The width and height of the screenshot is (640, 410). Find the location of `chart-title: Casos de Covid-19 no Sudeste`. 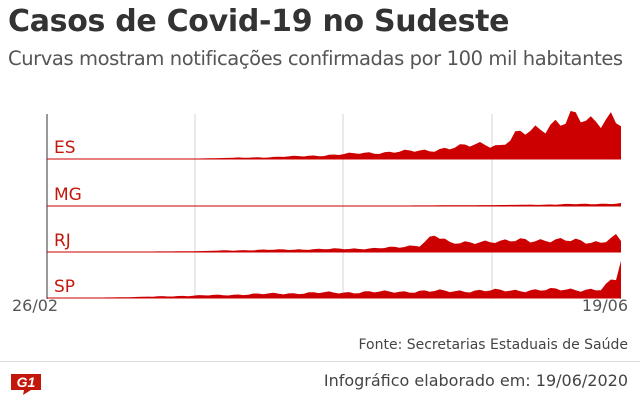

chart-title: Casos de Covid-19 no Sudeste is located at coordinates (259, 21).